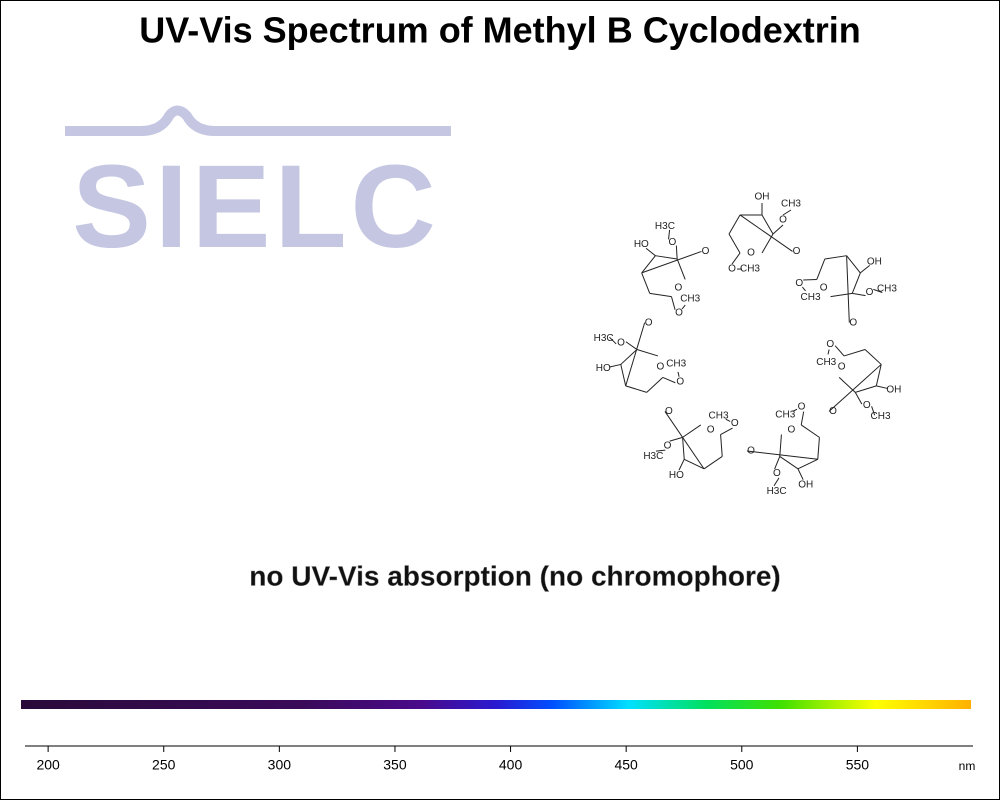 This screenshot has width=1000, height=800. What do you see at coordinates (858, 765) in the screenshot?
I see `x-tick-label: 550` at bounding box center [858, 765].